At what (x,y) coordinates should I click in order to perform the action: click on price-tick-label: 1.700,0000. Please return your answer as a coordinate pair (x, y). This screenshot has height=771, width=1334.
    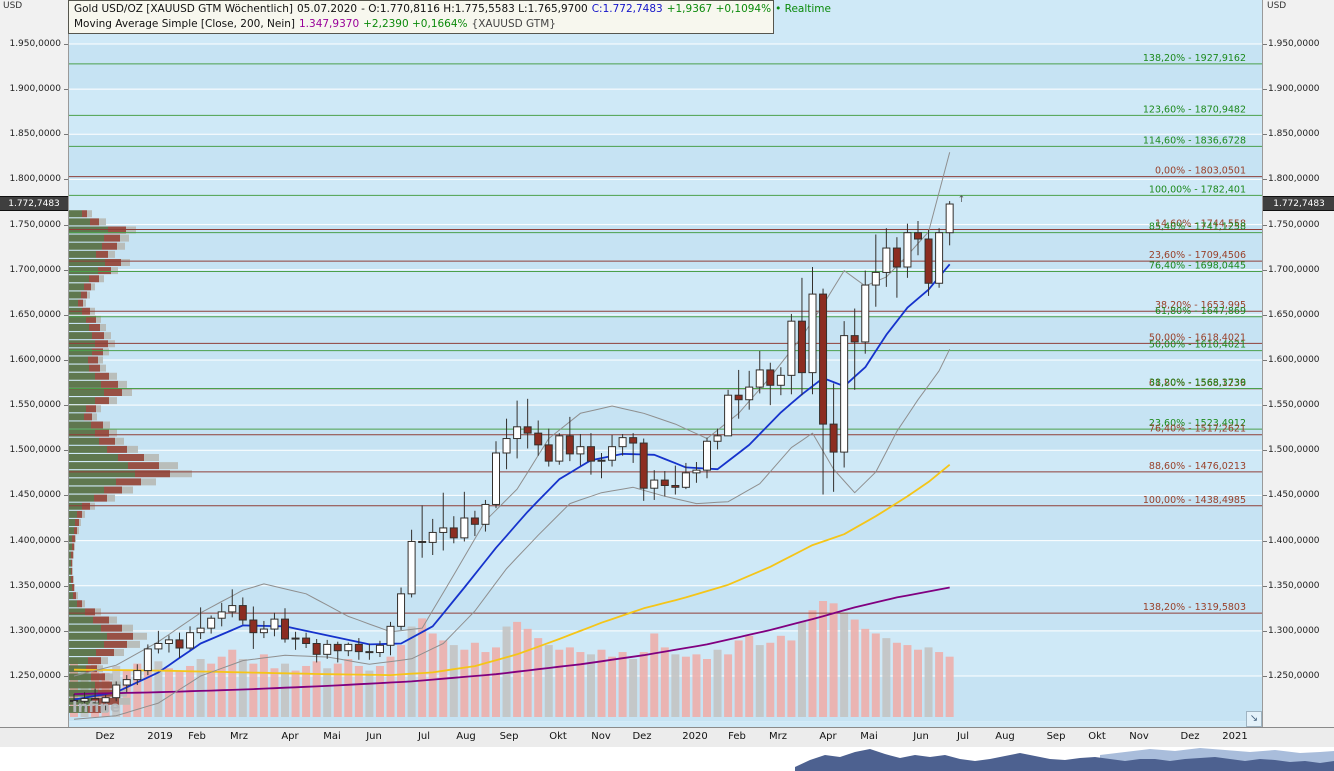
    Looking at the image, I should click on (1294, 269).